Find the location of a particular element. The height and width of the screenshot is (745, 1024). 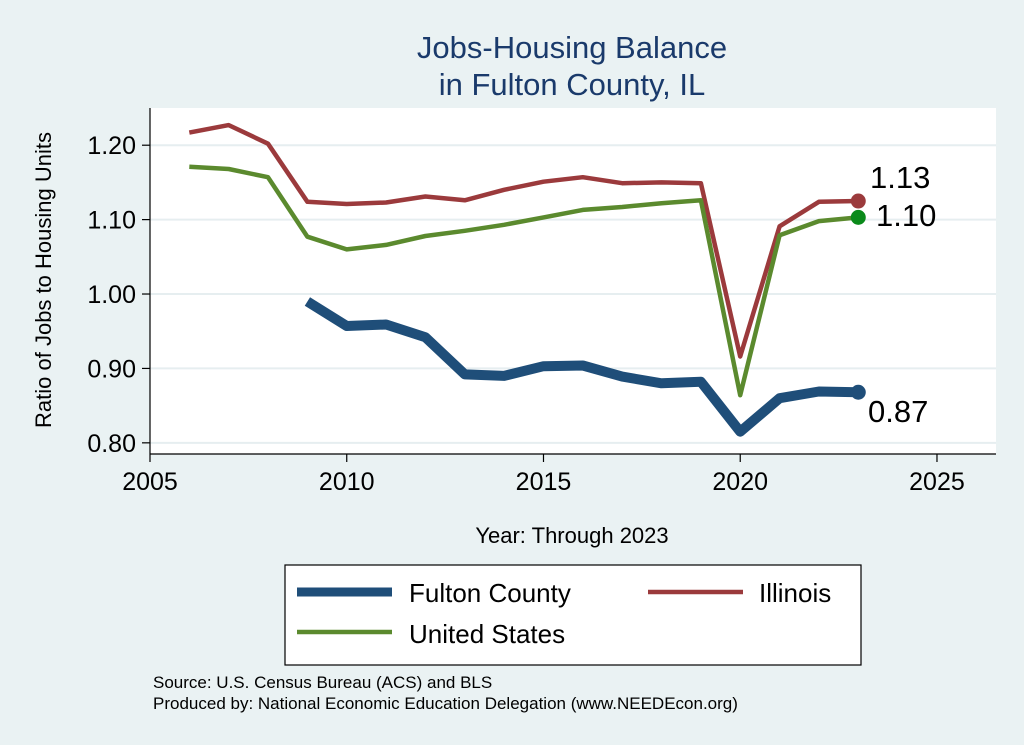

end-label-united-states: 1.10 is located at coordinates (906, 215).